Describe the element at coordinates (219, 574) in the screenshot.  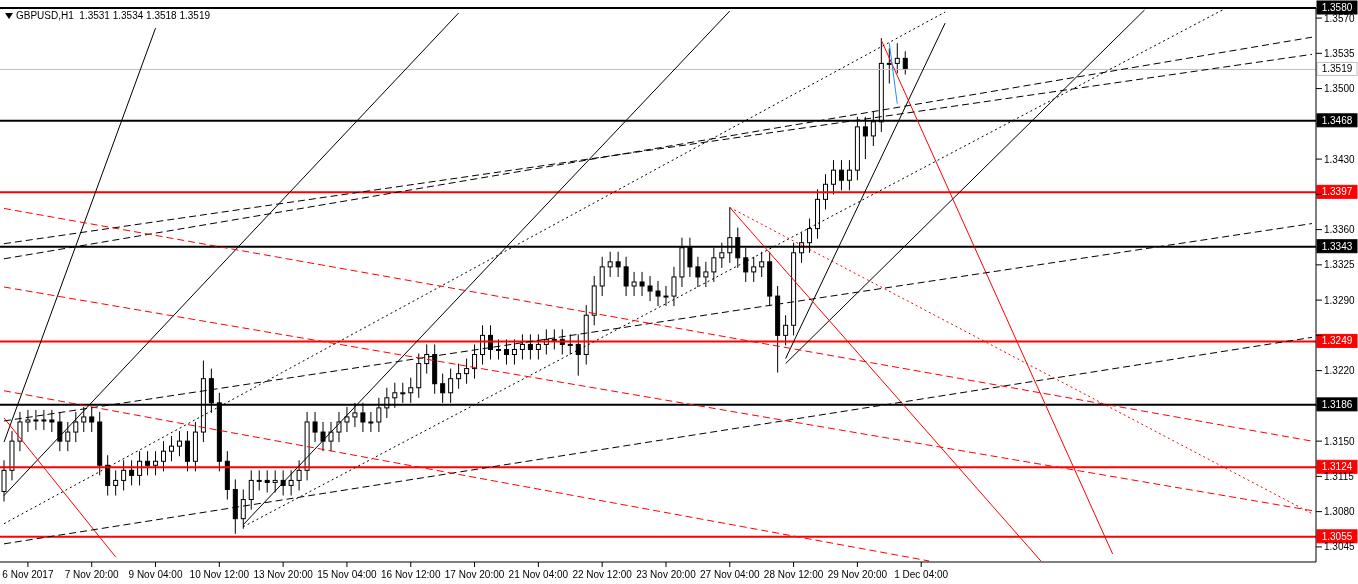
I see `x-tick-label: 10 Nov 12:00` at that location.